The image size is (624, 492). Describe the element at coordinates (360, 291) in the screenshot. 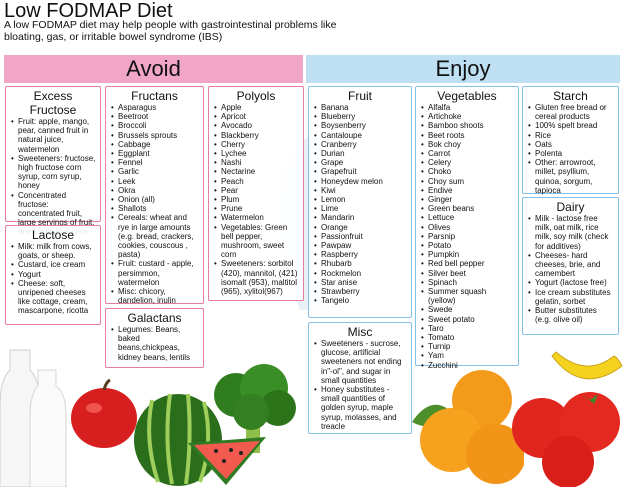

I see `list-item: Strawberry` at that location.